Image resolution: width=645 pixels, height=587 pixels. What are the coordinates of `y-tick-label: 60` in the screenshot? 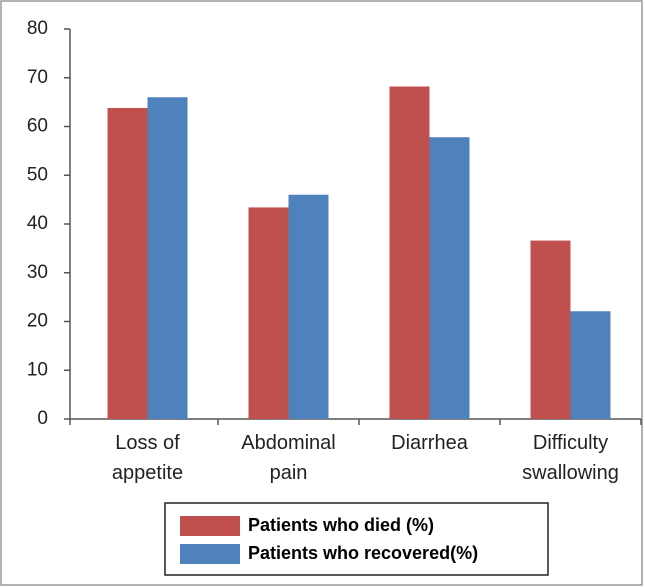 It's located at (37, 126).